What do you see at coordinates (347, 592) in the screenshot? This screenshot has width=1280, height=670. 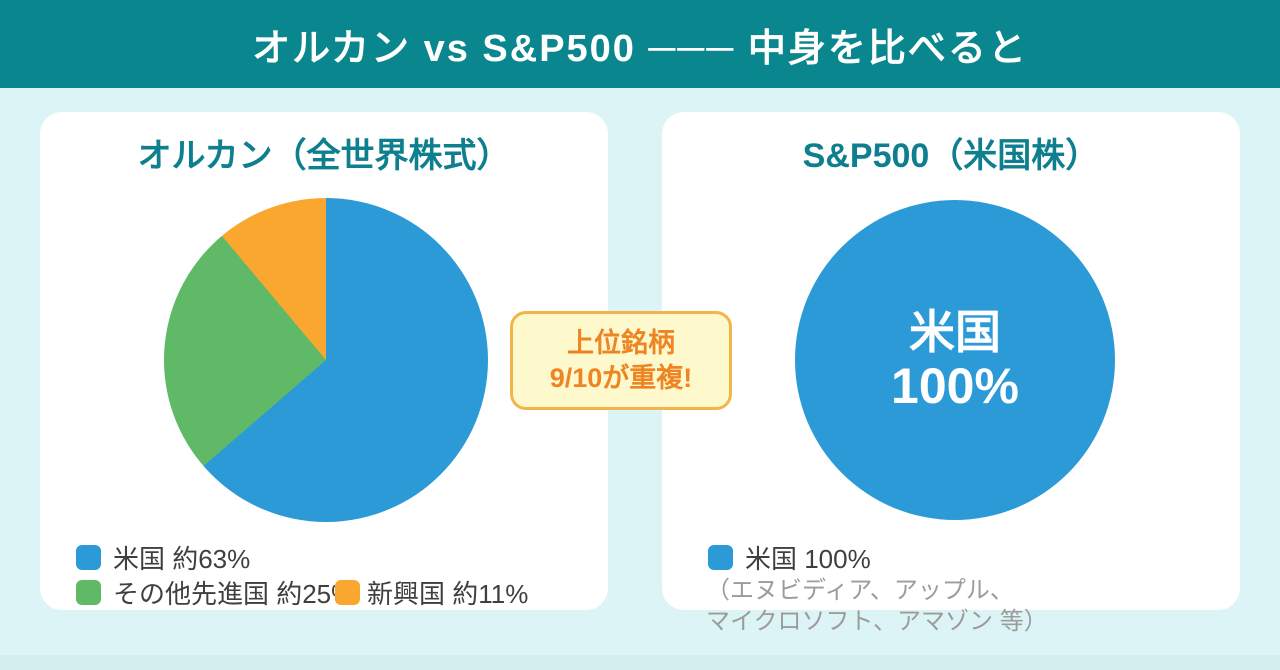 I see `legend-swatch-emerging` at bounding box center [347, 592].